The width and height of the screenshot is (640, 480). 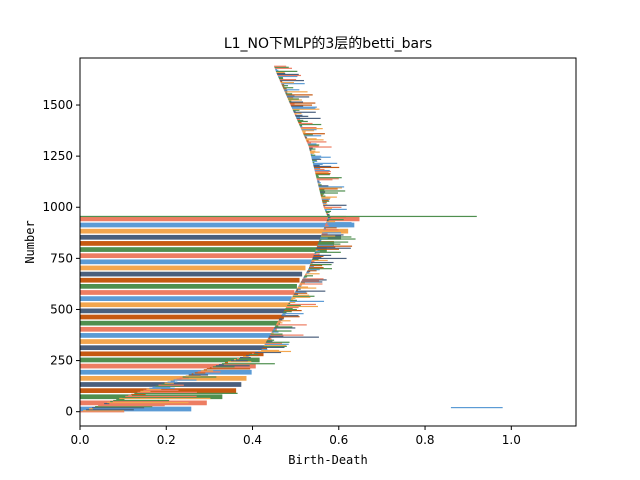 What do you see at coordinates (61, 361) in the screenshot?
I see `y-tick-label: 250` at bounding box center [61, 361].